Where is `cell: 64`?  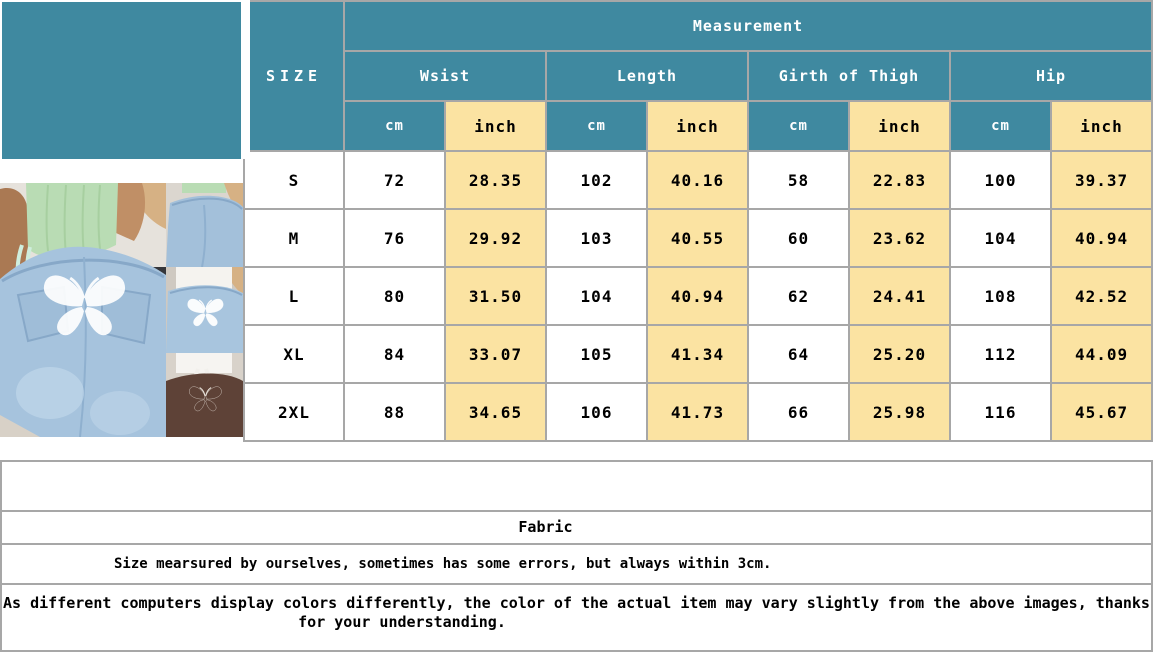
cell: 64 is located at coordinates (798, 354).